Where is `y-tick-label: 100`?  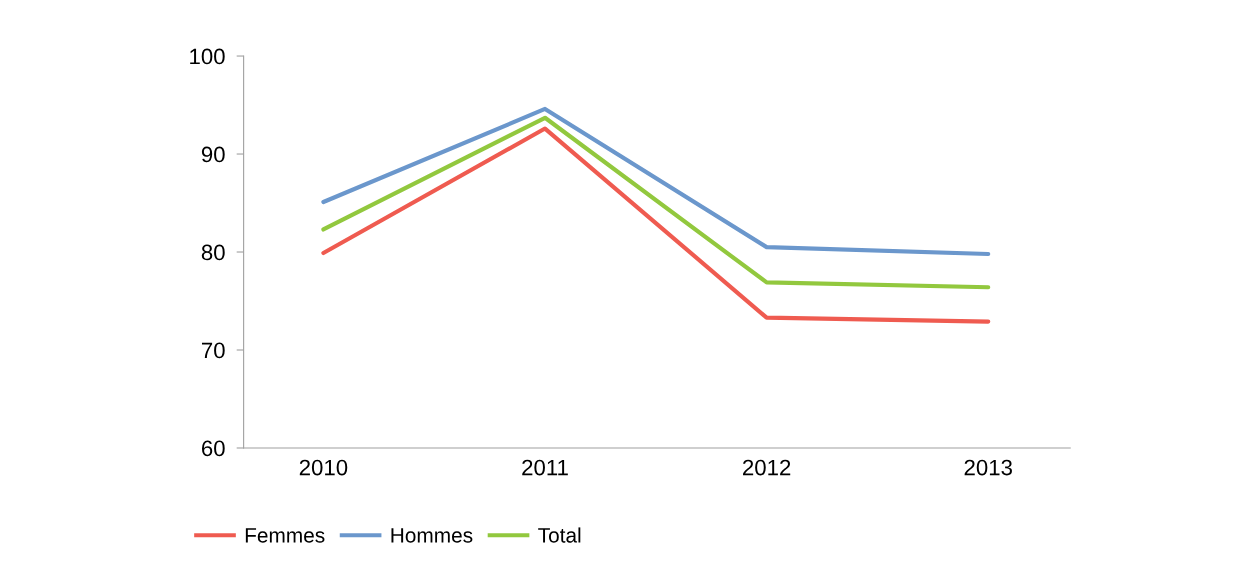 y-tick-label: 100 is located at coordinates (207, 56).